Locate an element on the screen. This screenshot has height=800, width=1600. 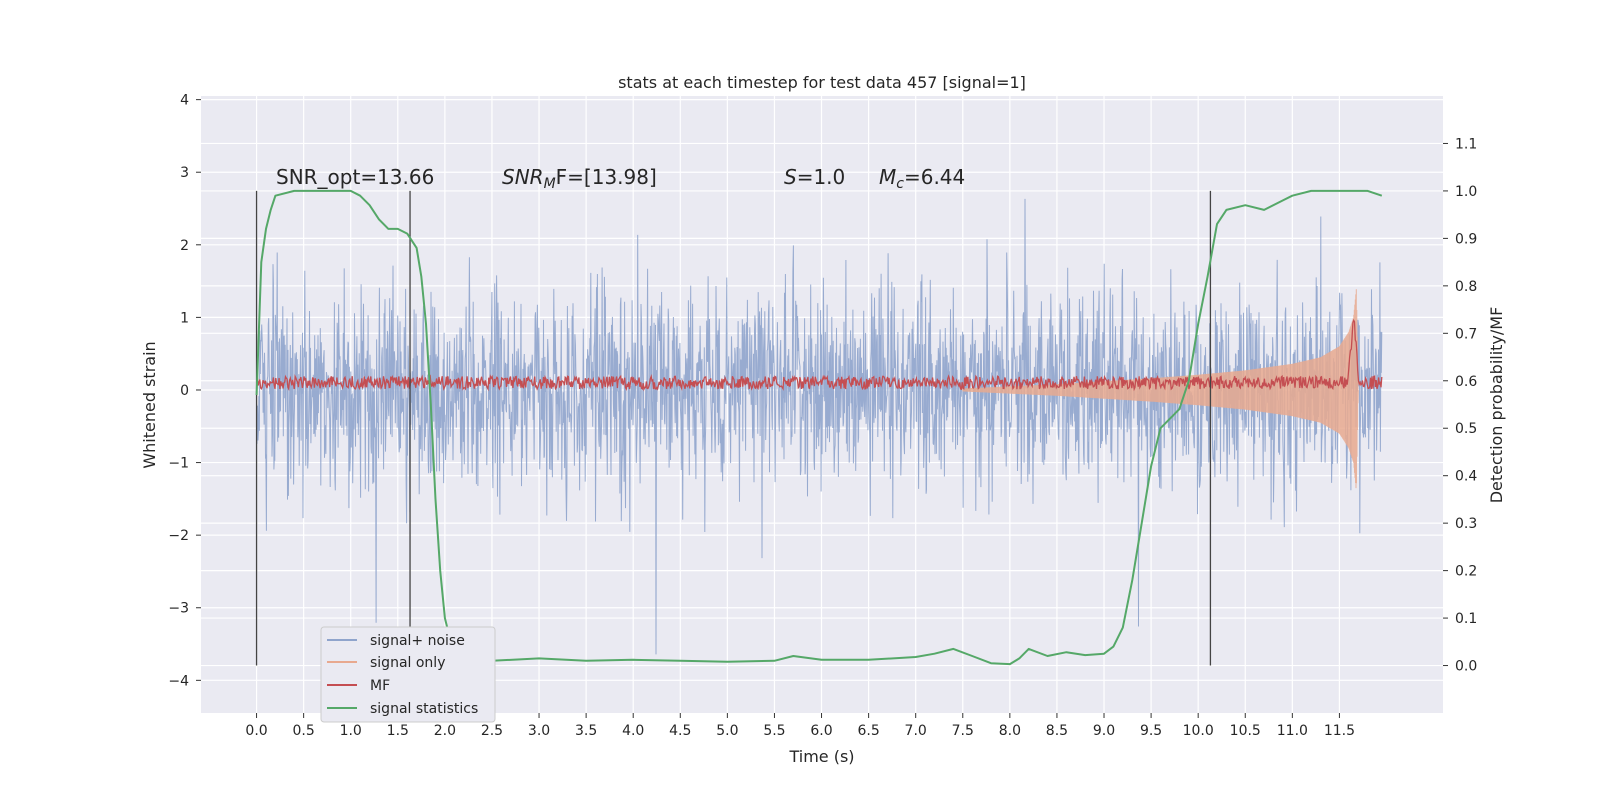
snr-mf-tail: F=[13.98] is located at coordinates (606, 177).